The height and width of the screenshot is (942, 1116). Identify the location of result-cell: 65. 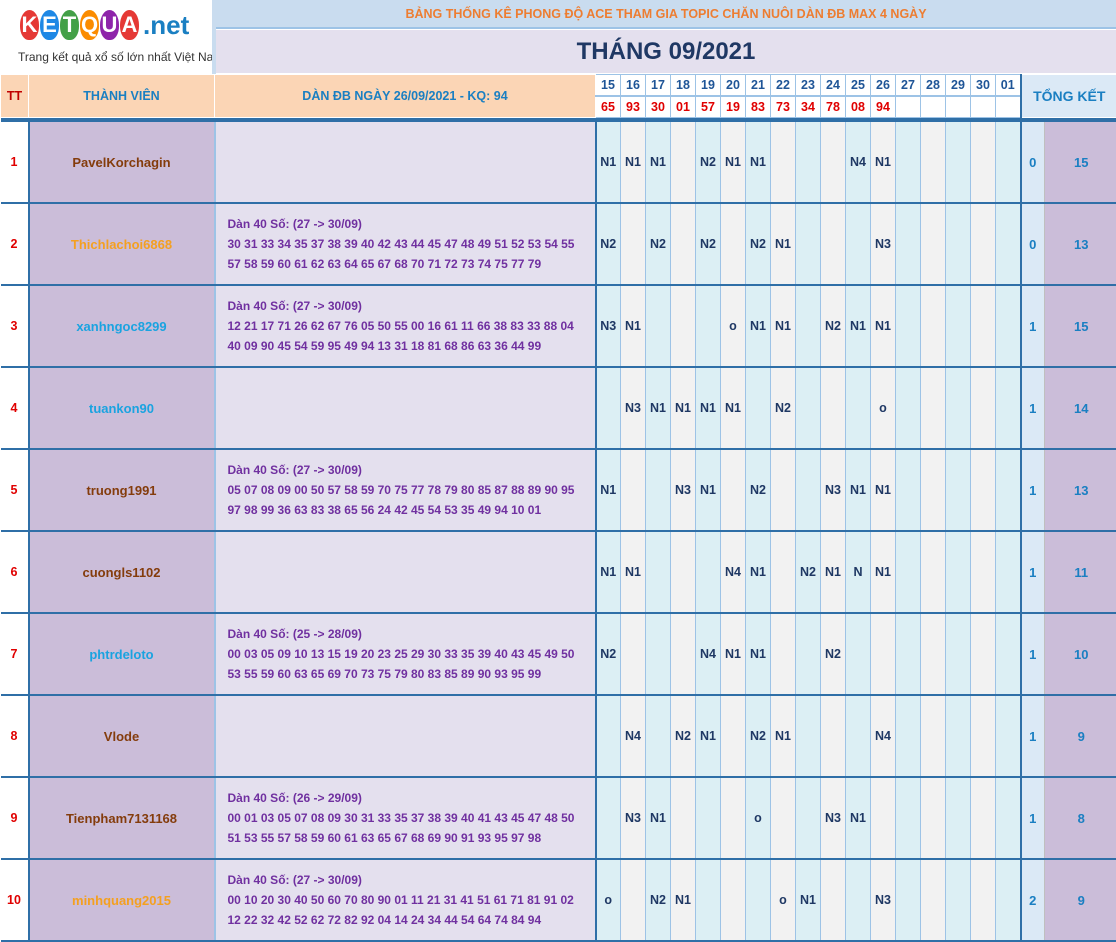
(608, 107).